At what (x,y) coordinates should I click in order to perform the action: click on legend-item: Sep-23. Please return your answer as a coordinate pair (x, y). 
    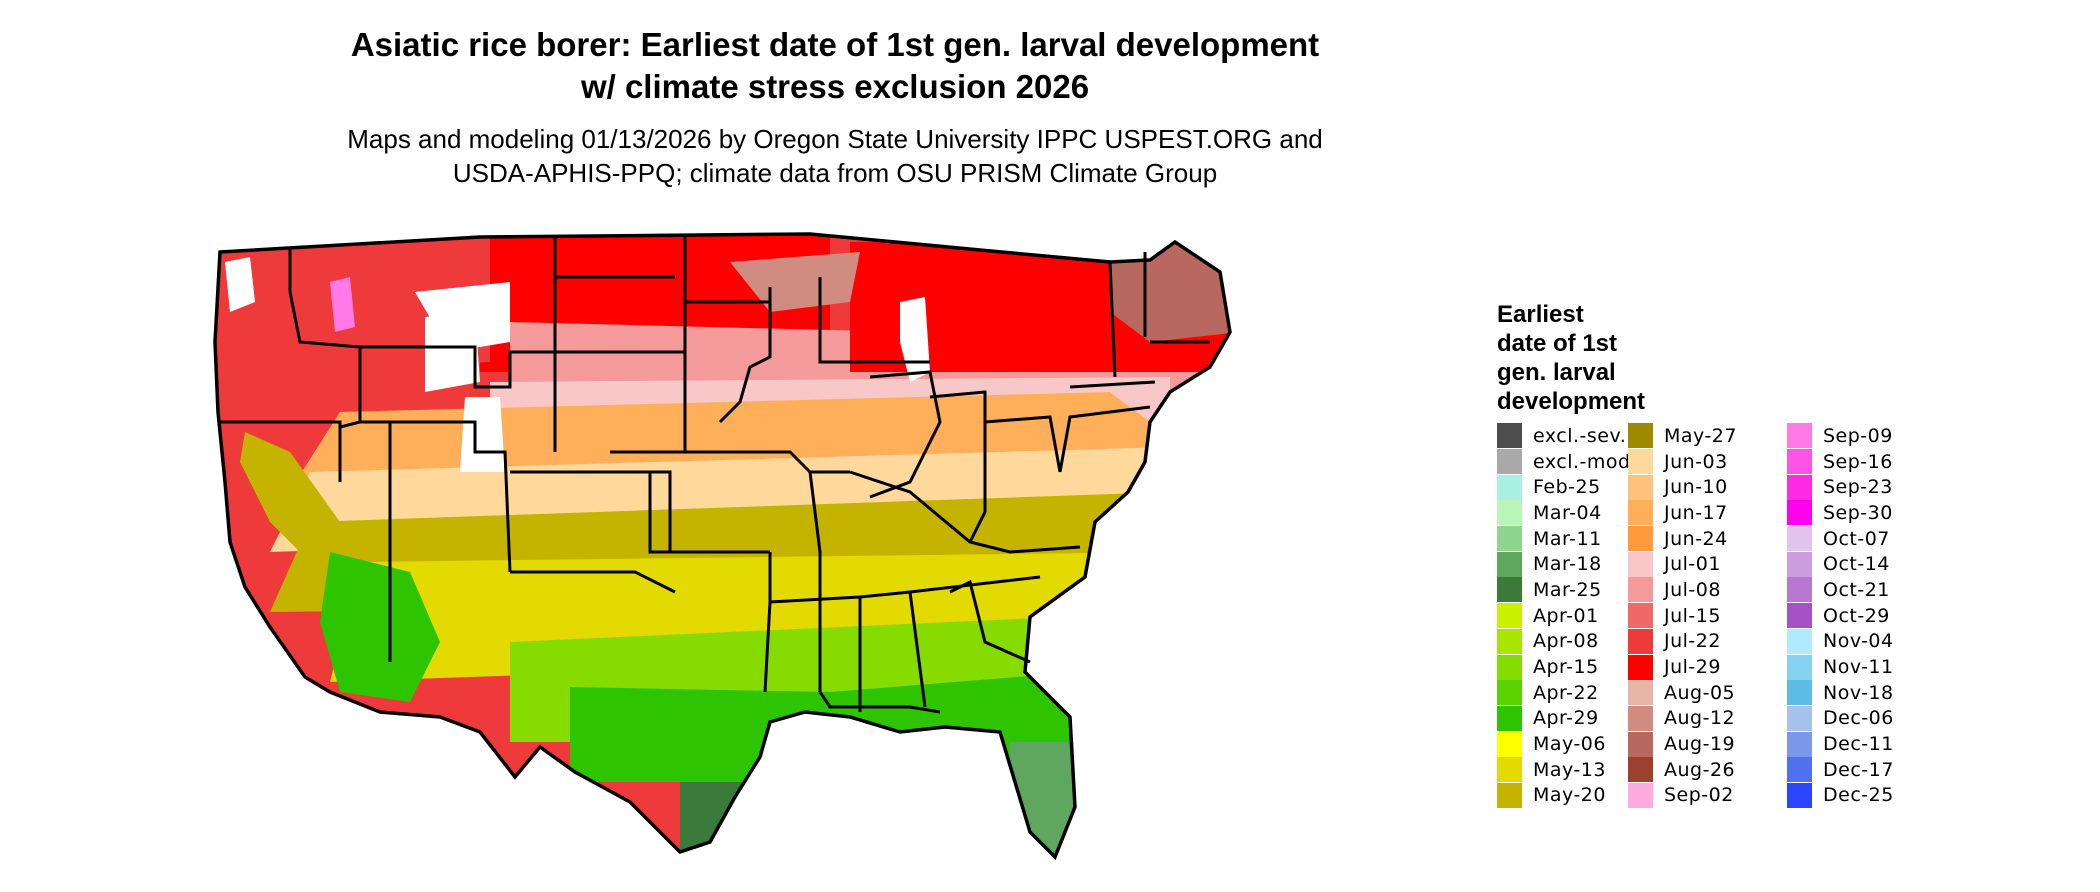
    Looking at the image, I should click on (1840, 487).